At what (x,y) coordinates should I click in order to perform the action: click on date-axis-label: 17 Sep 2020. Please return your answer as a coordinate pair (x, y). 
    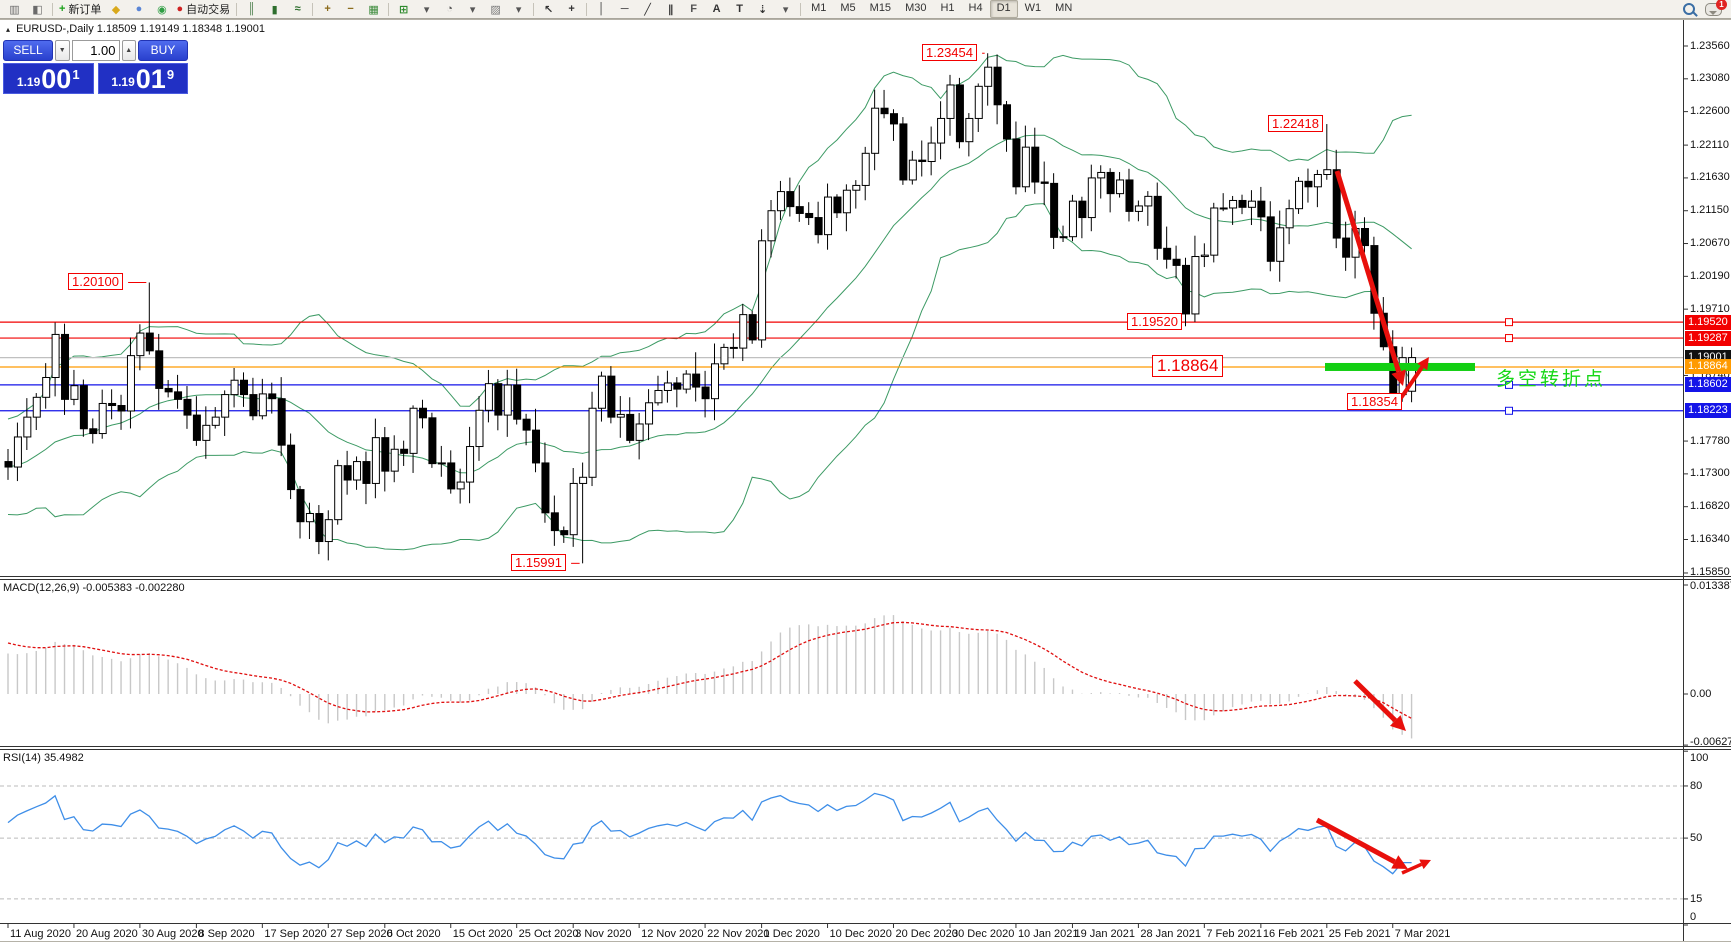
    Looking at the image, I should click on (295, 934).